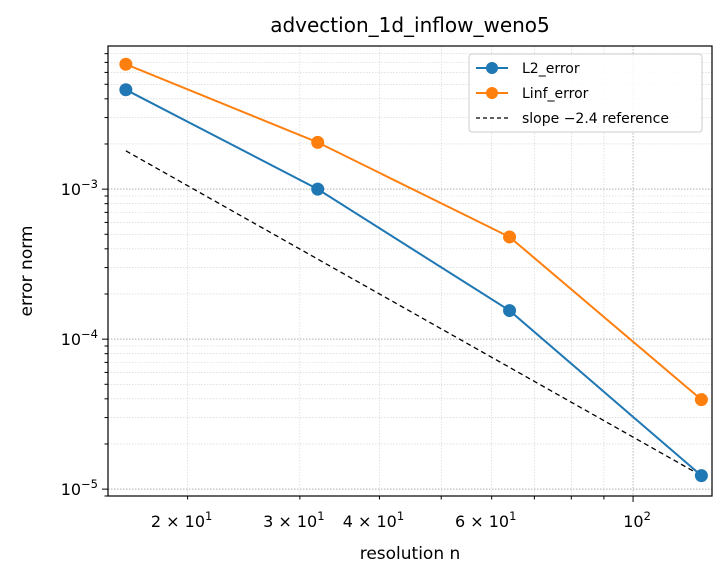 This screenshot has width=727, height=580. Describe the element at coordinates (89, 334) in the screenshot. I see `y-tick-exponent: −4` at that location.